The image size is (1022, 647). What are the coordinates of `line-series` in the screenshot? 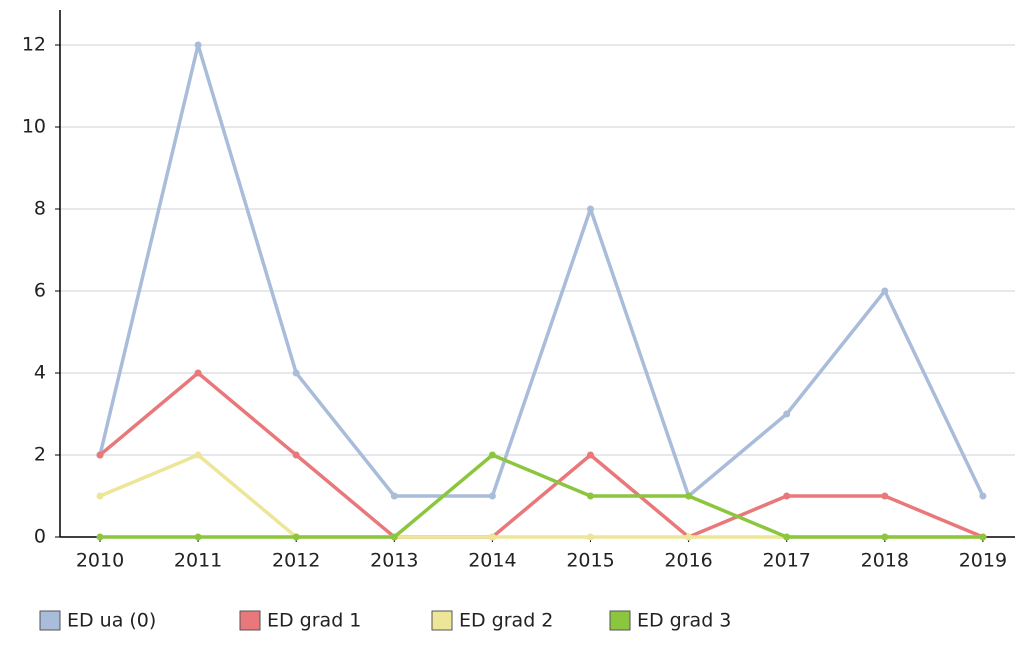 It's located at (541, 496).